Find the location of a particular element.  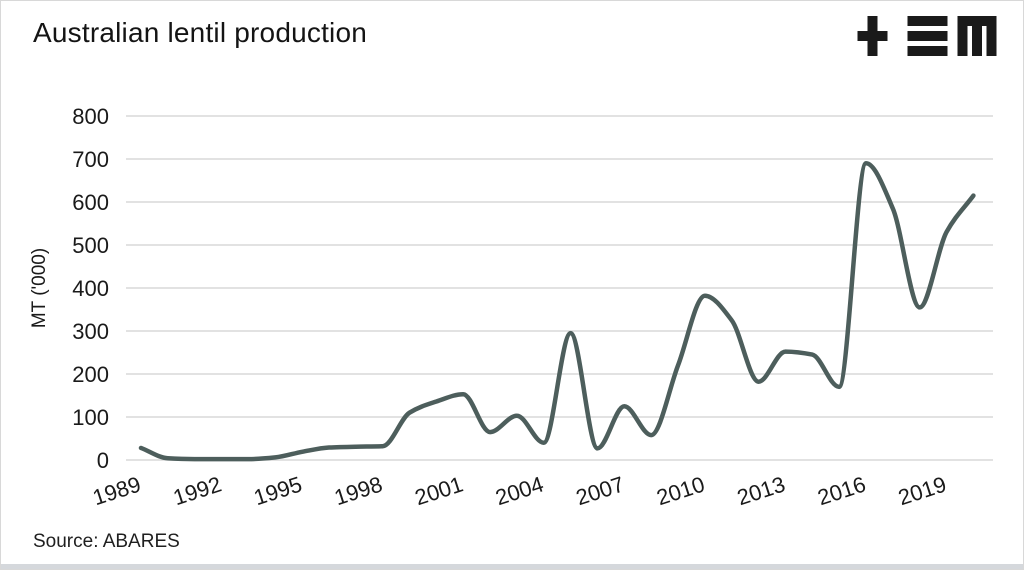

x-tick-label: 1995 is located at coordinates (278, 490).